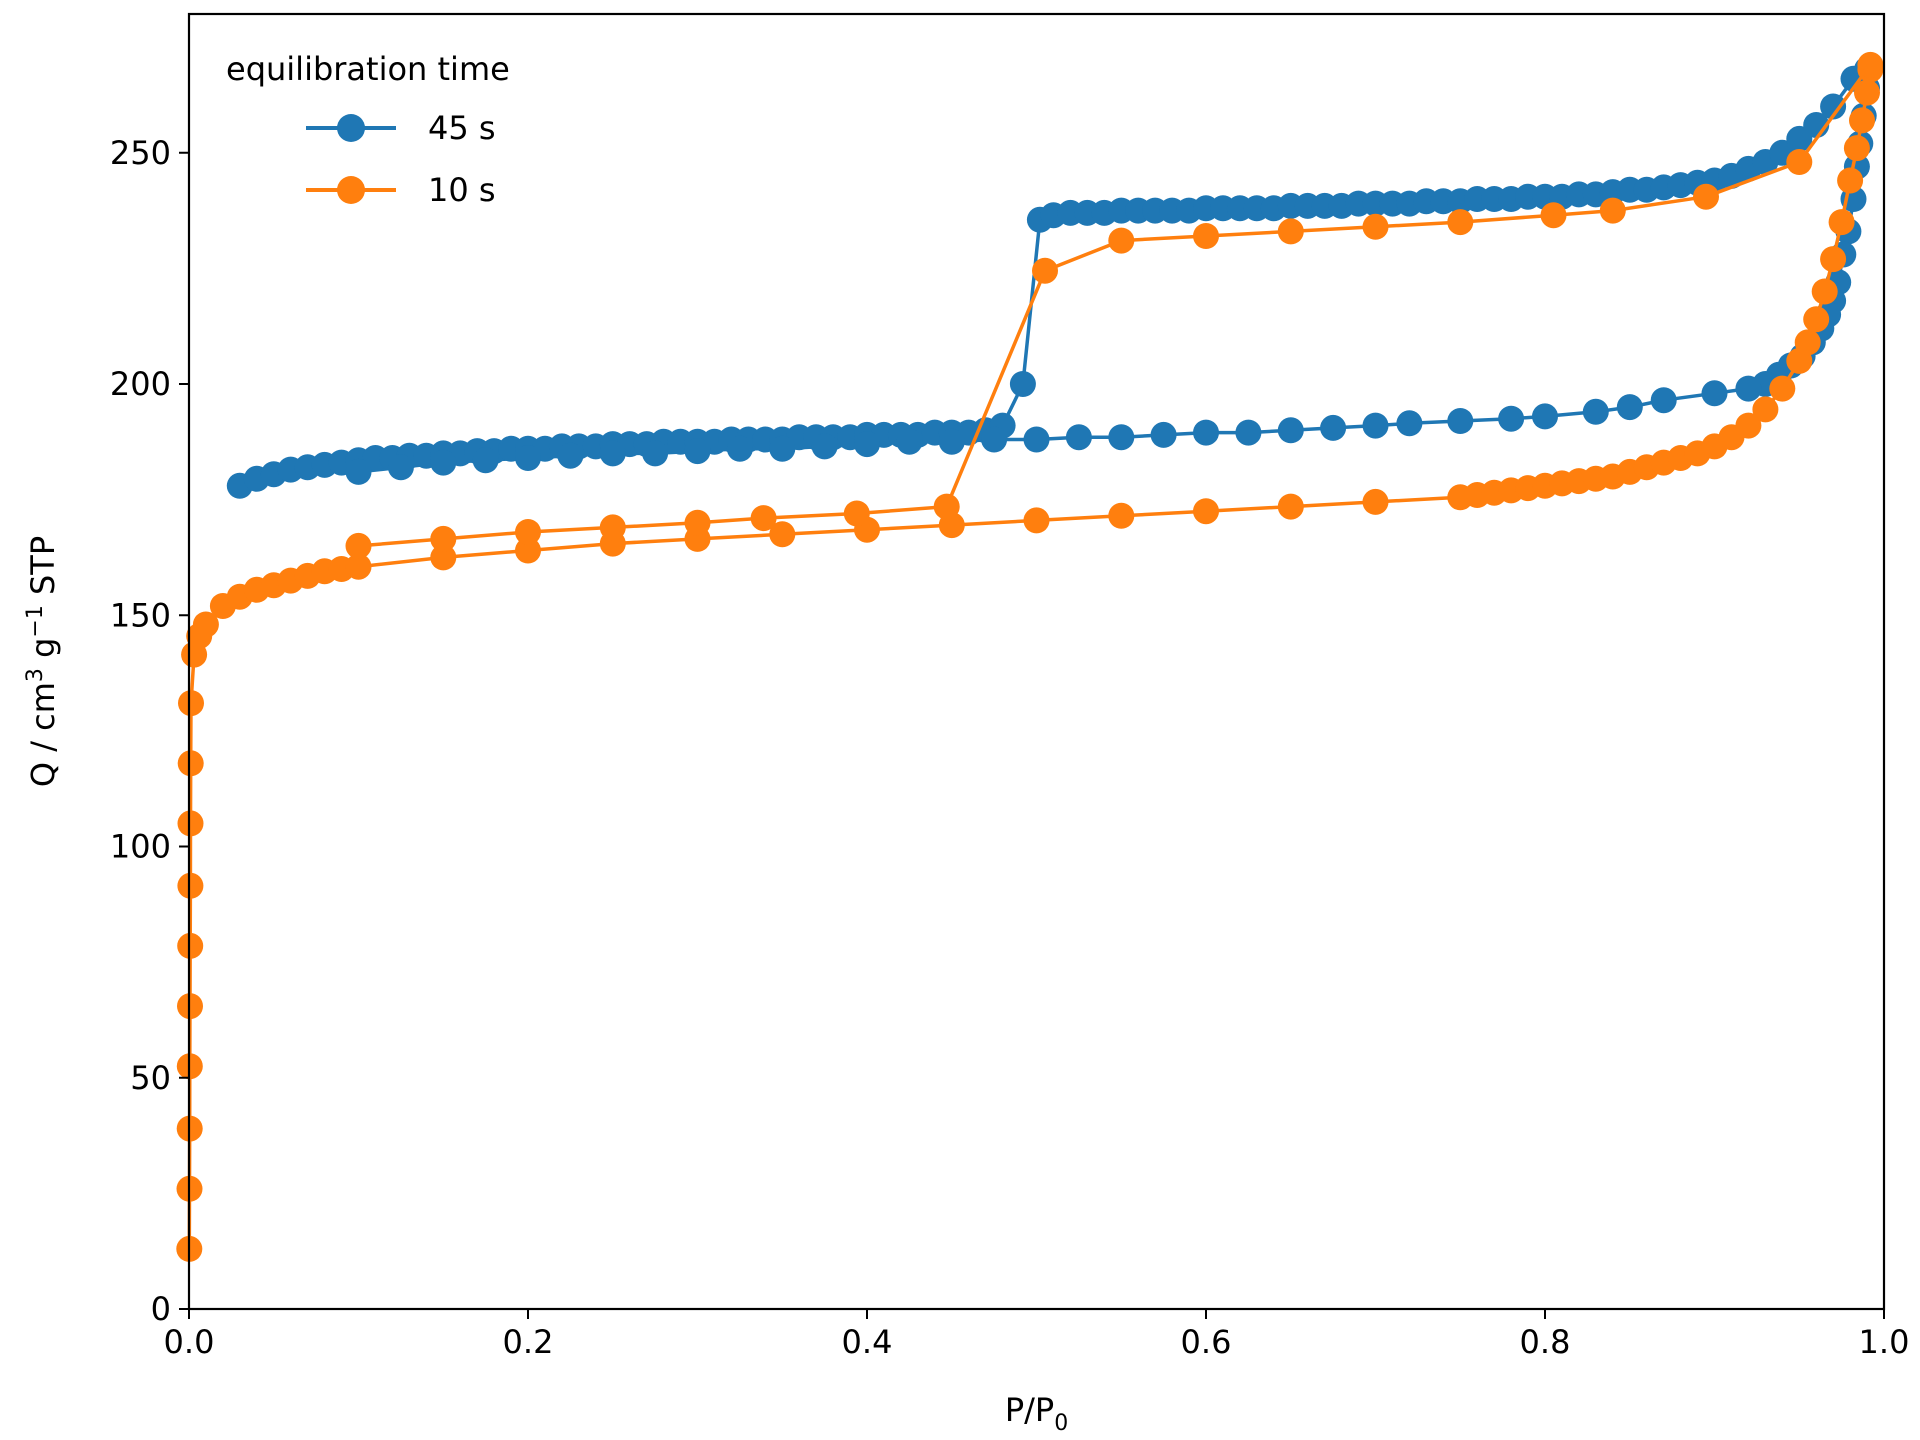 The image size is (1920, 1440). What do you see at coordinates (1206, 1342) in the screenshot?
I see `x-tick-label: 0.6` at bounding box center [1206, 1342].